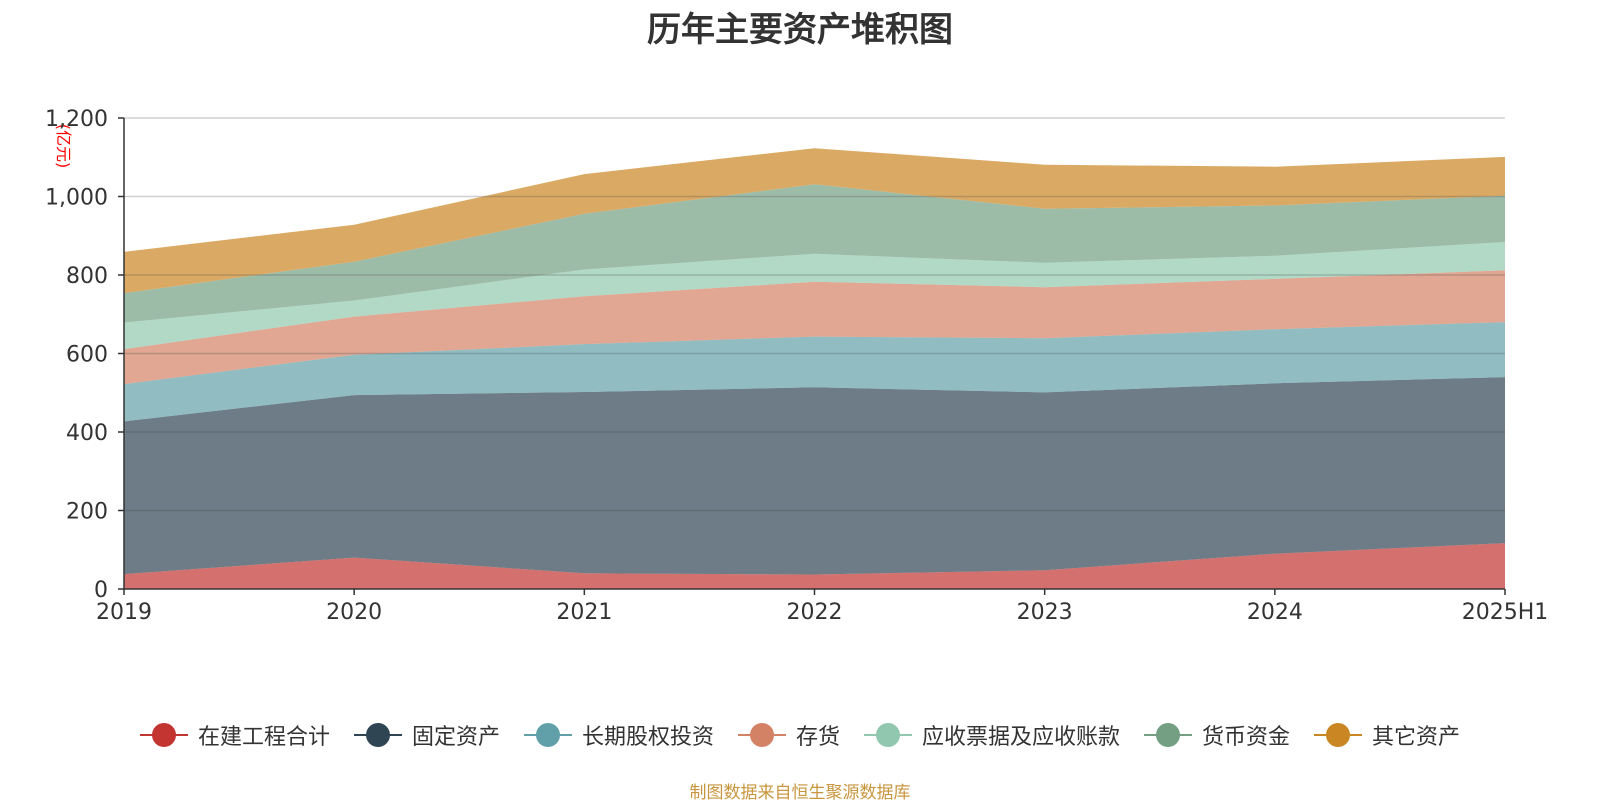  Describe the element at coordinates (63, 146) in the screenshot. I see `y-axis-label: (亿元)` at that location.